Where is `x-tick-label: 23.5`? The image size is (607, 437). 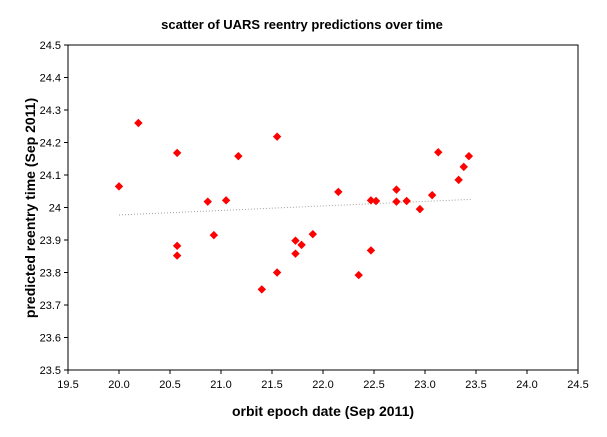 x-tick-label: 23.5 is located at coordinates (475, 385).